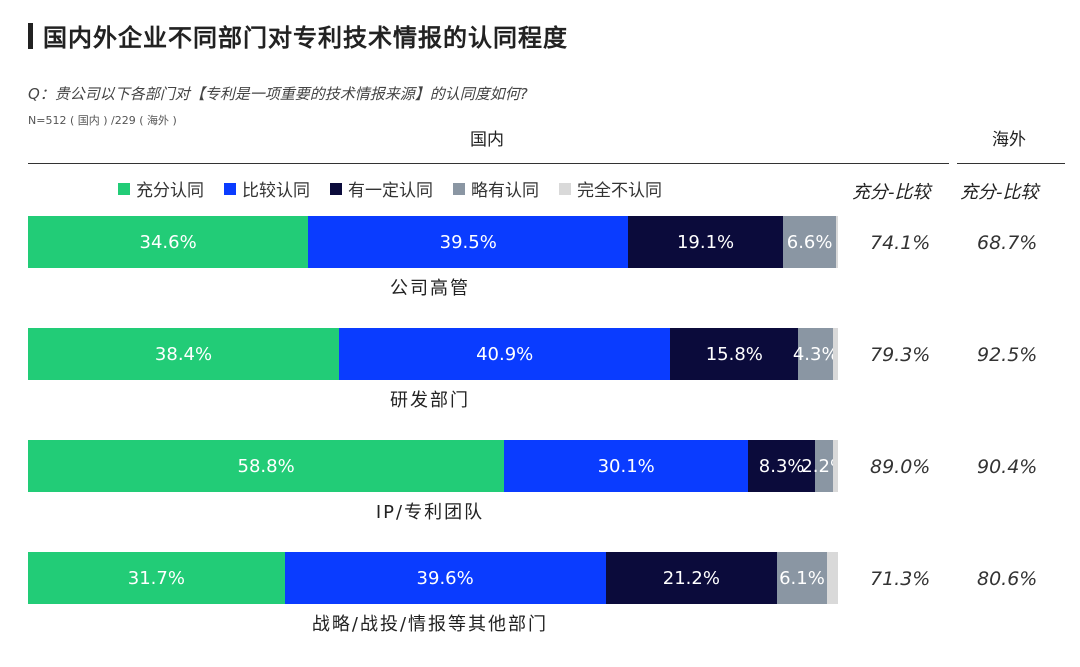 The width and height of the screenshot is (1080, 667). What do you see at coordinates (1007, 579) in the screenshot?
I see `overseas-total-value: 80.6%` at bounding box center [1007, 579].